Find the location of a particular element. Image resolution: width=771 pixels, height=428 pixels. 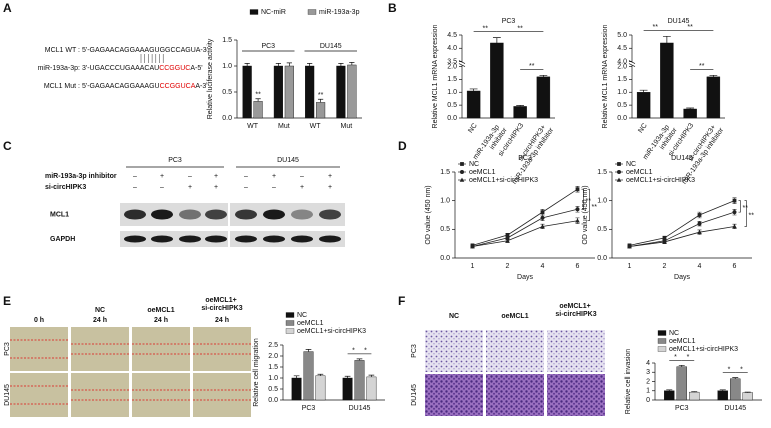

legend-label: NC is located at coordinates (631, 164).